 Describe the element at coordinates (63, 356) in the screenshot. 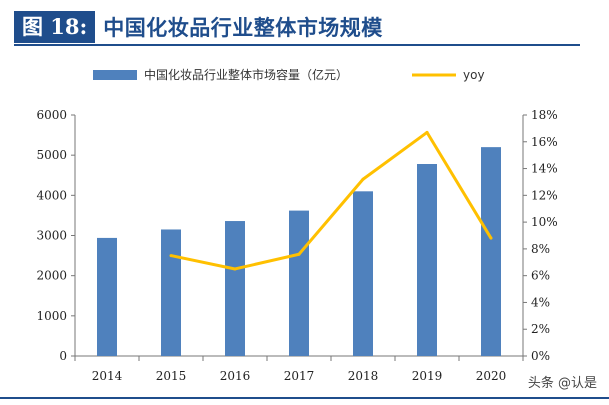

I see `y-left-tick-label: 0` at that location.